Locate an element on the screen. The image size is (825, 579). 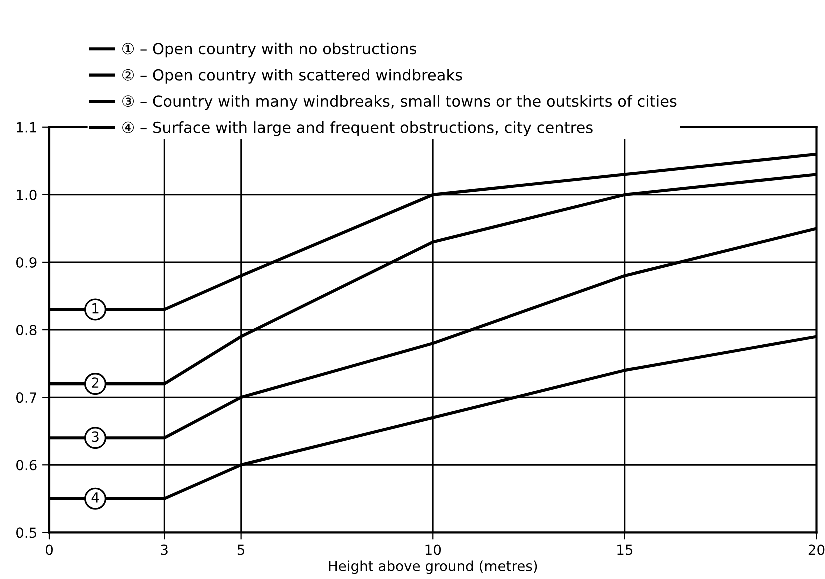
annotation: 2 is located at coordinates (95, 383).